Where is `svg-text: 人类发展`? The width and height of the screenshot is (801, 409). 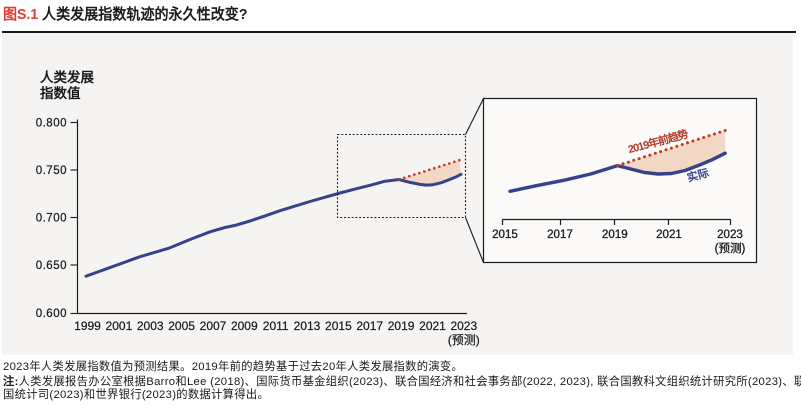 svg-text: 人类发展 is located at coordinates (67, 77).